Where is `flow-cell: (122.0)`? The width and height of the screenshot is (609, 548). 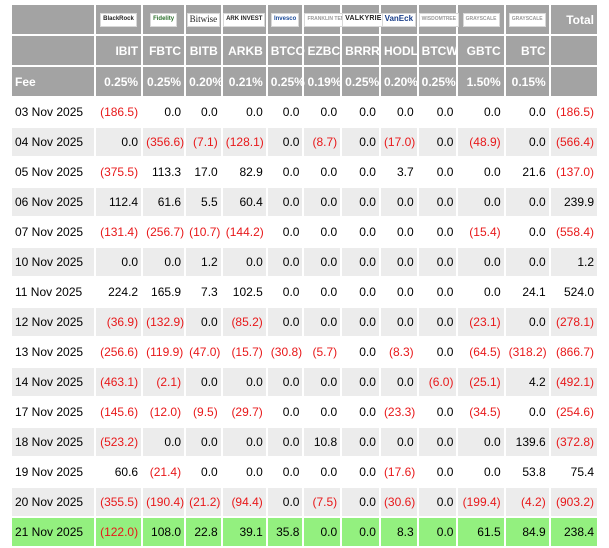 flow-cell: (122.0) is located at coordinates (118, 532).